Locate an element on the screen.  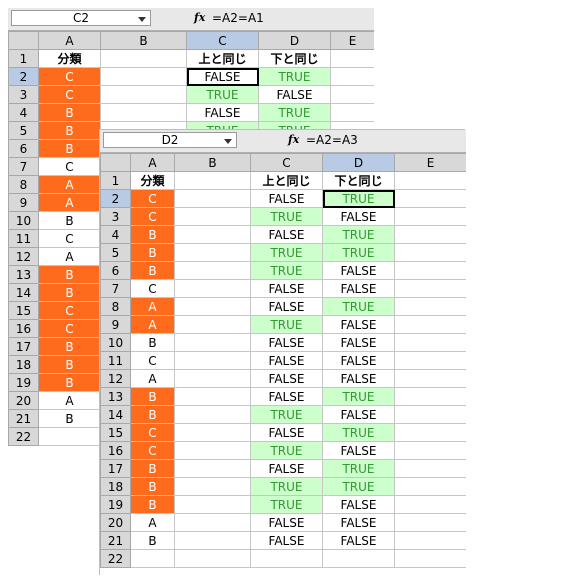
cell-e16 is located at coordinates (430, 450).